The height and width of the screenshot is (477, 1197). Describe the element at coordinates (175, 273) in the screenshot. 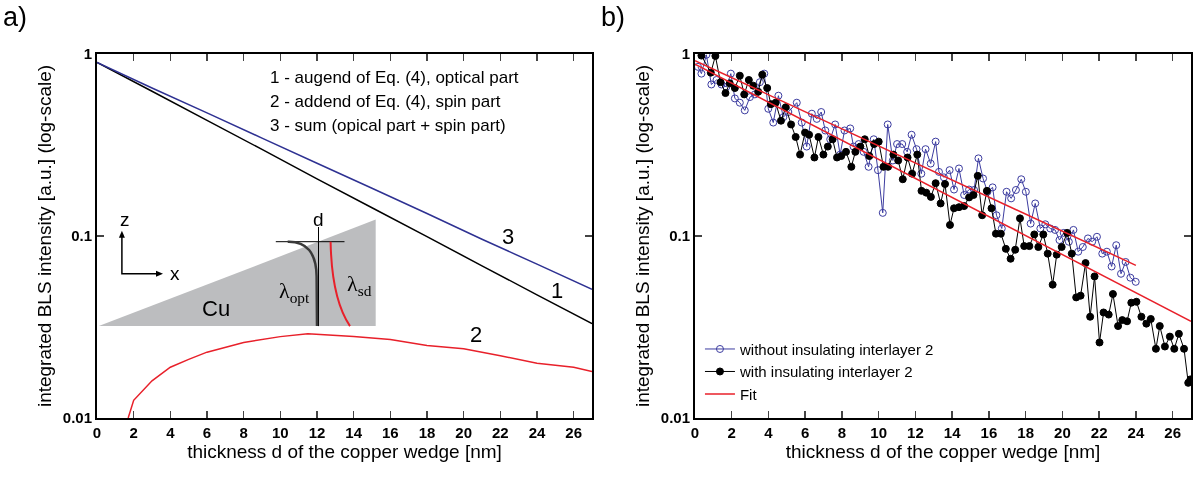

I see `annotation: x` at that location.